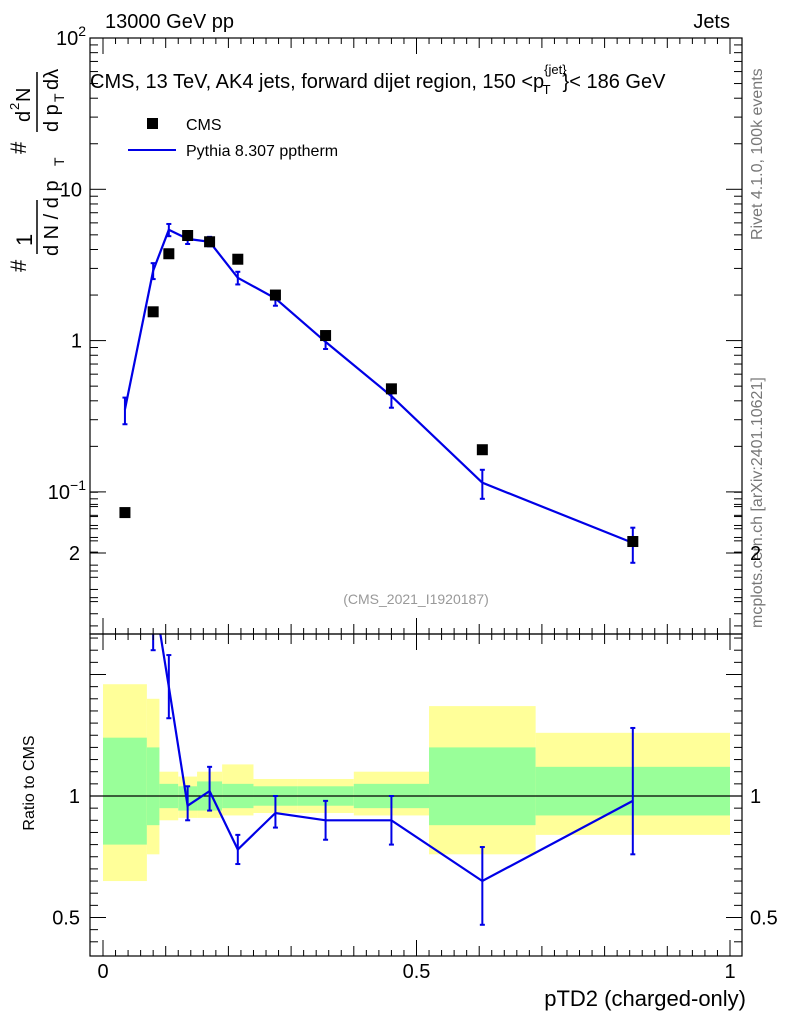 This screenshot has height=1024, width=786. I want to click on ratio-ytick-label-right: 2, so click(755, 554).